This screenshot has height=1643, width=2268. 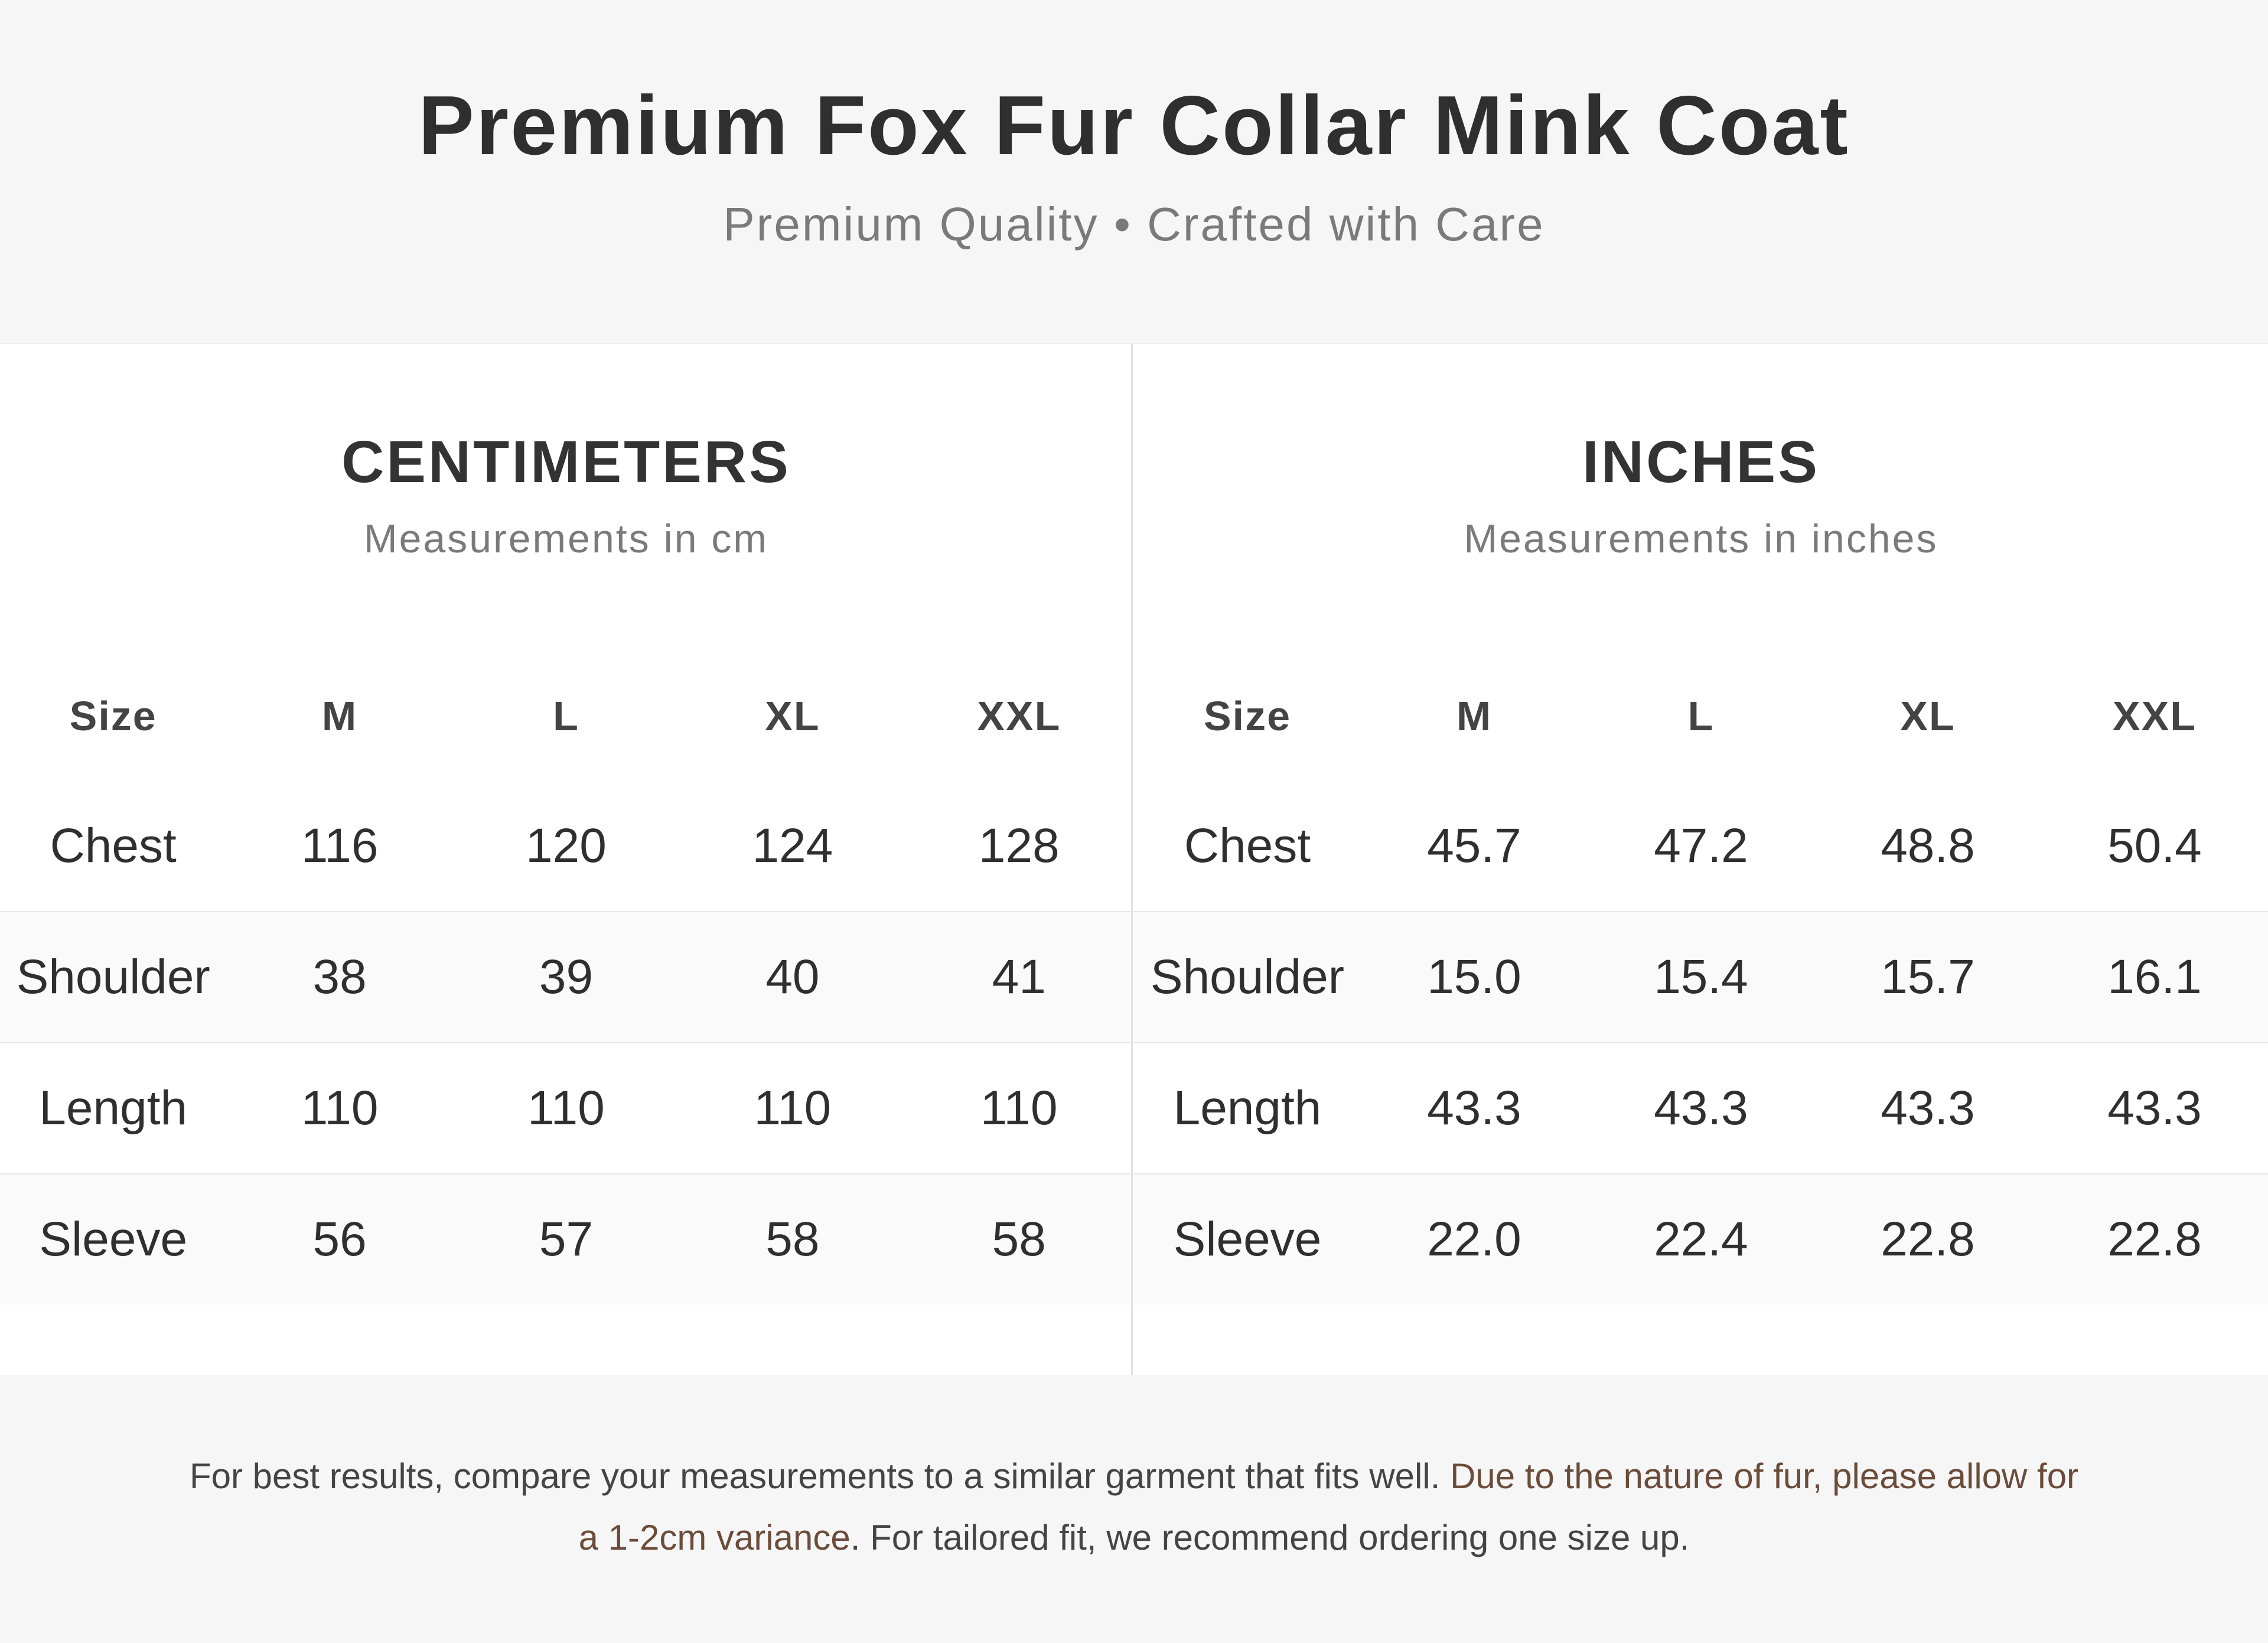 I want to click on table-row: Length 110 110 110 110, so click(x=566, y=1108).